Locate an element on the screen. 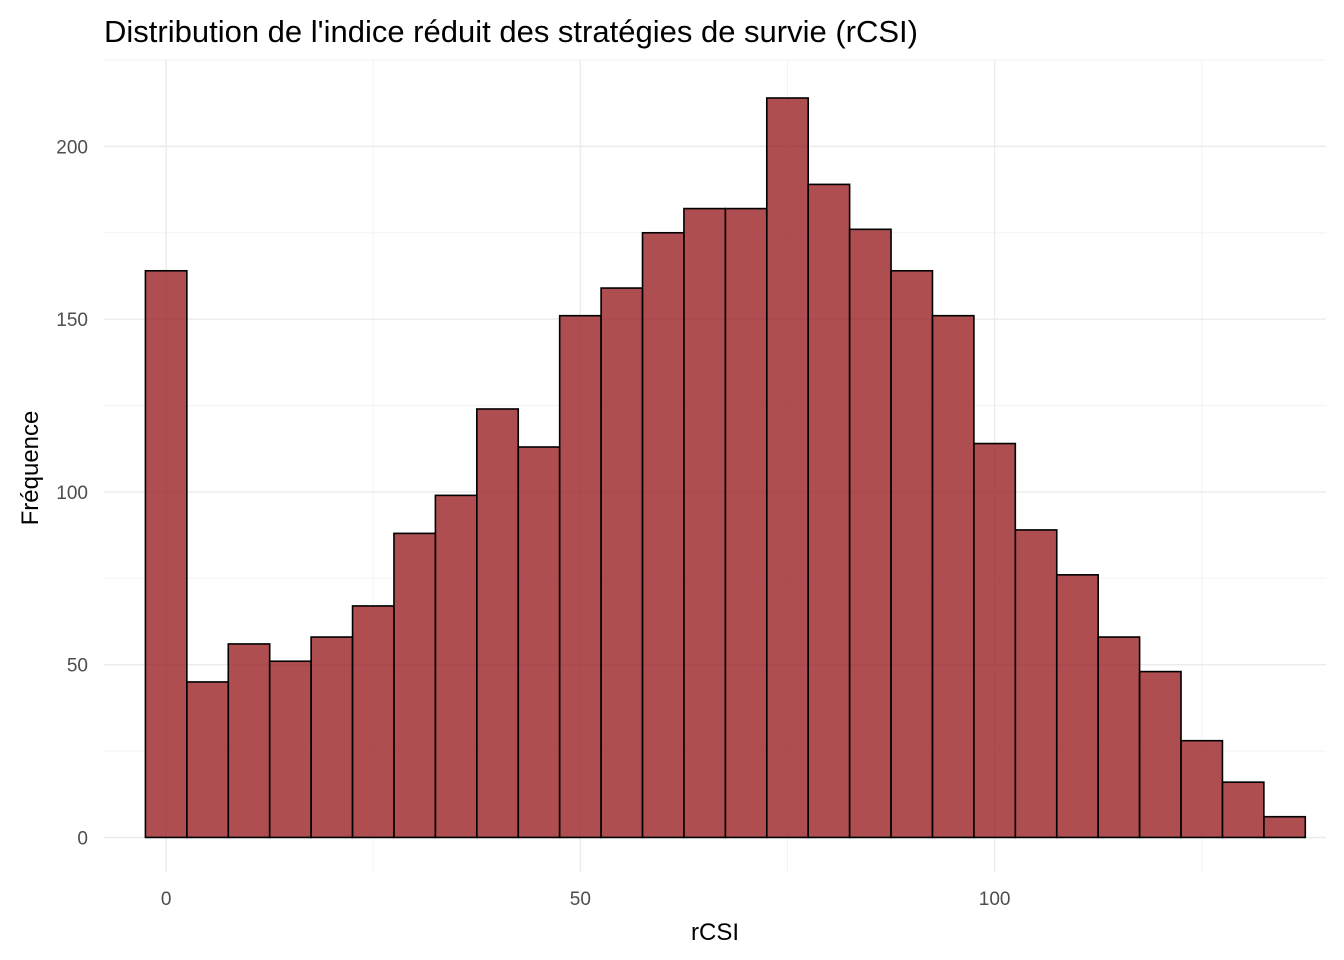 The image size is (1344, 960). y-tick-label: 100 is located at coordinates (72, 493).